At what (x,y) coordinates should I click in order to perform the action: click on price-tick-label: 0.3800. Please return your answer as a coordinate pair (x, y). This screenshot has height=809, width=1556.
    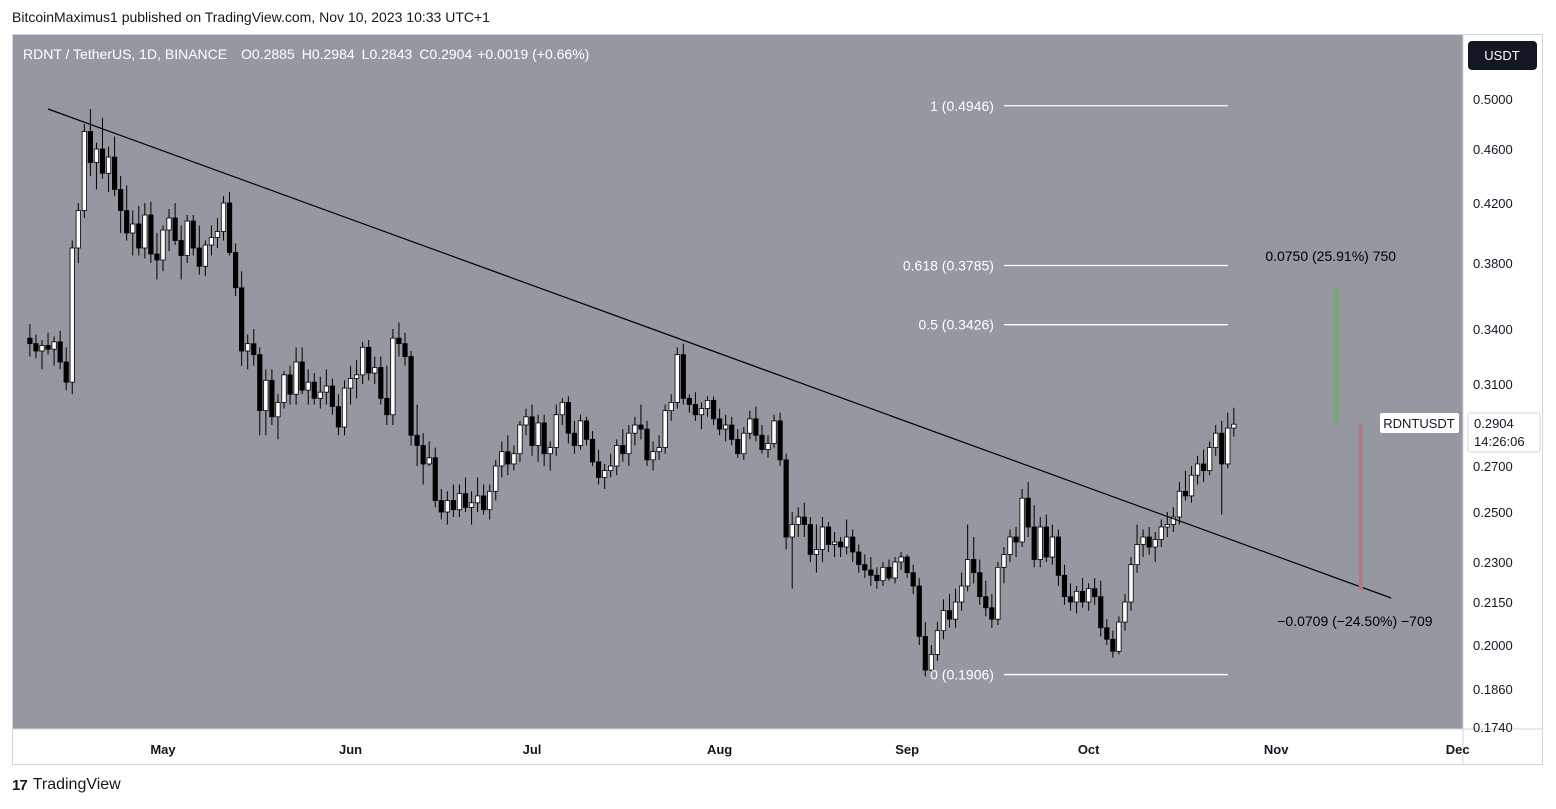
    Looking at the image, I should click on (1493, 263).